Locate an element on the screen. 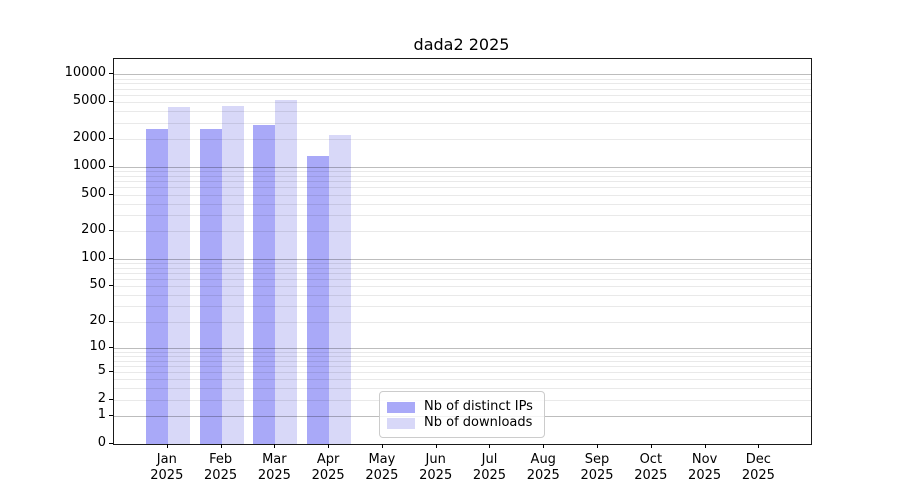  y-tick-label: 200 is located at coordinates (93, 230).